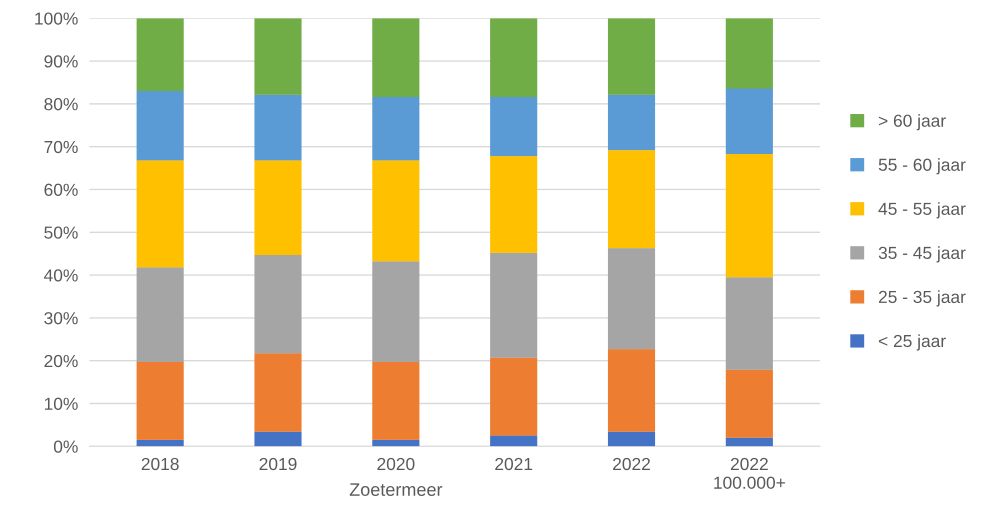 This screenshot has height=522, width=994. I want to click on x-tick-label: 2020, so click(395, 464).